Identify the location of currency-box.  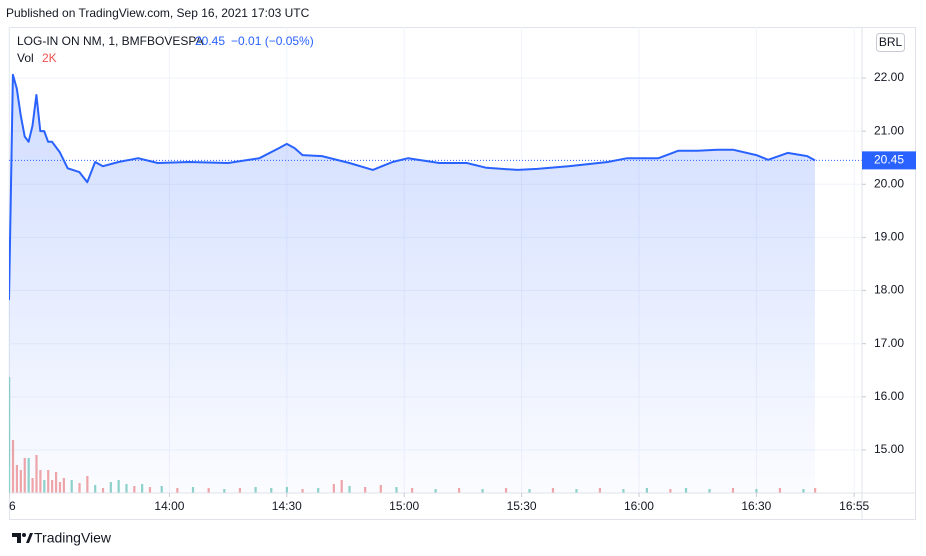
(890, 42).